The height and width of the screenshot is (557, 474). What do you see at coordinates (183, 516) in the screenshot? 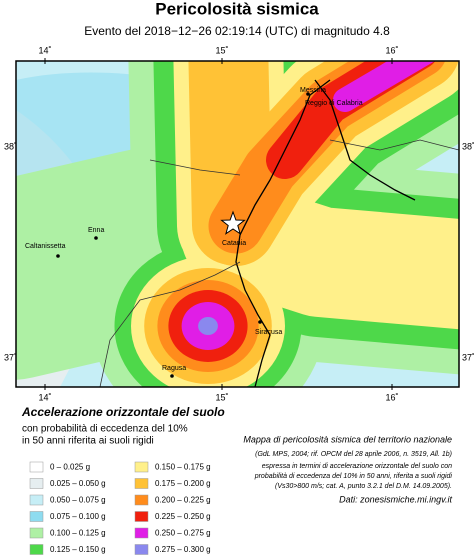
I see `legend-label: 0.225 – 0.250 g` at bounding box center [183, 516].